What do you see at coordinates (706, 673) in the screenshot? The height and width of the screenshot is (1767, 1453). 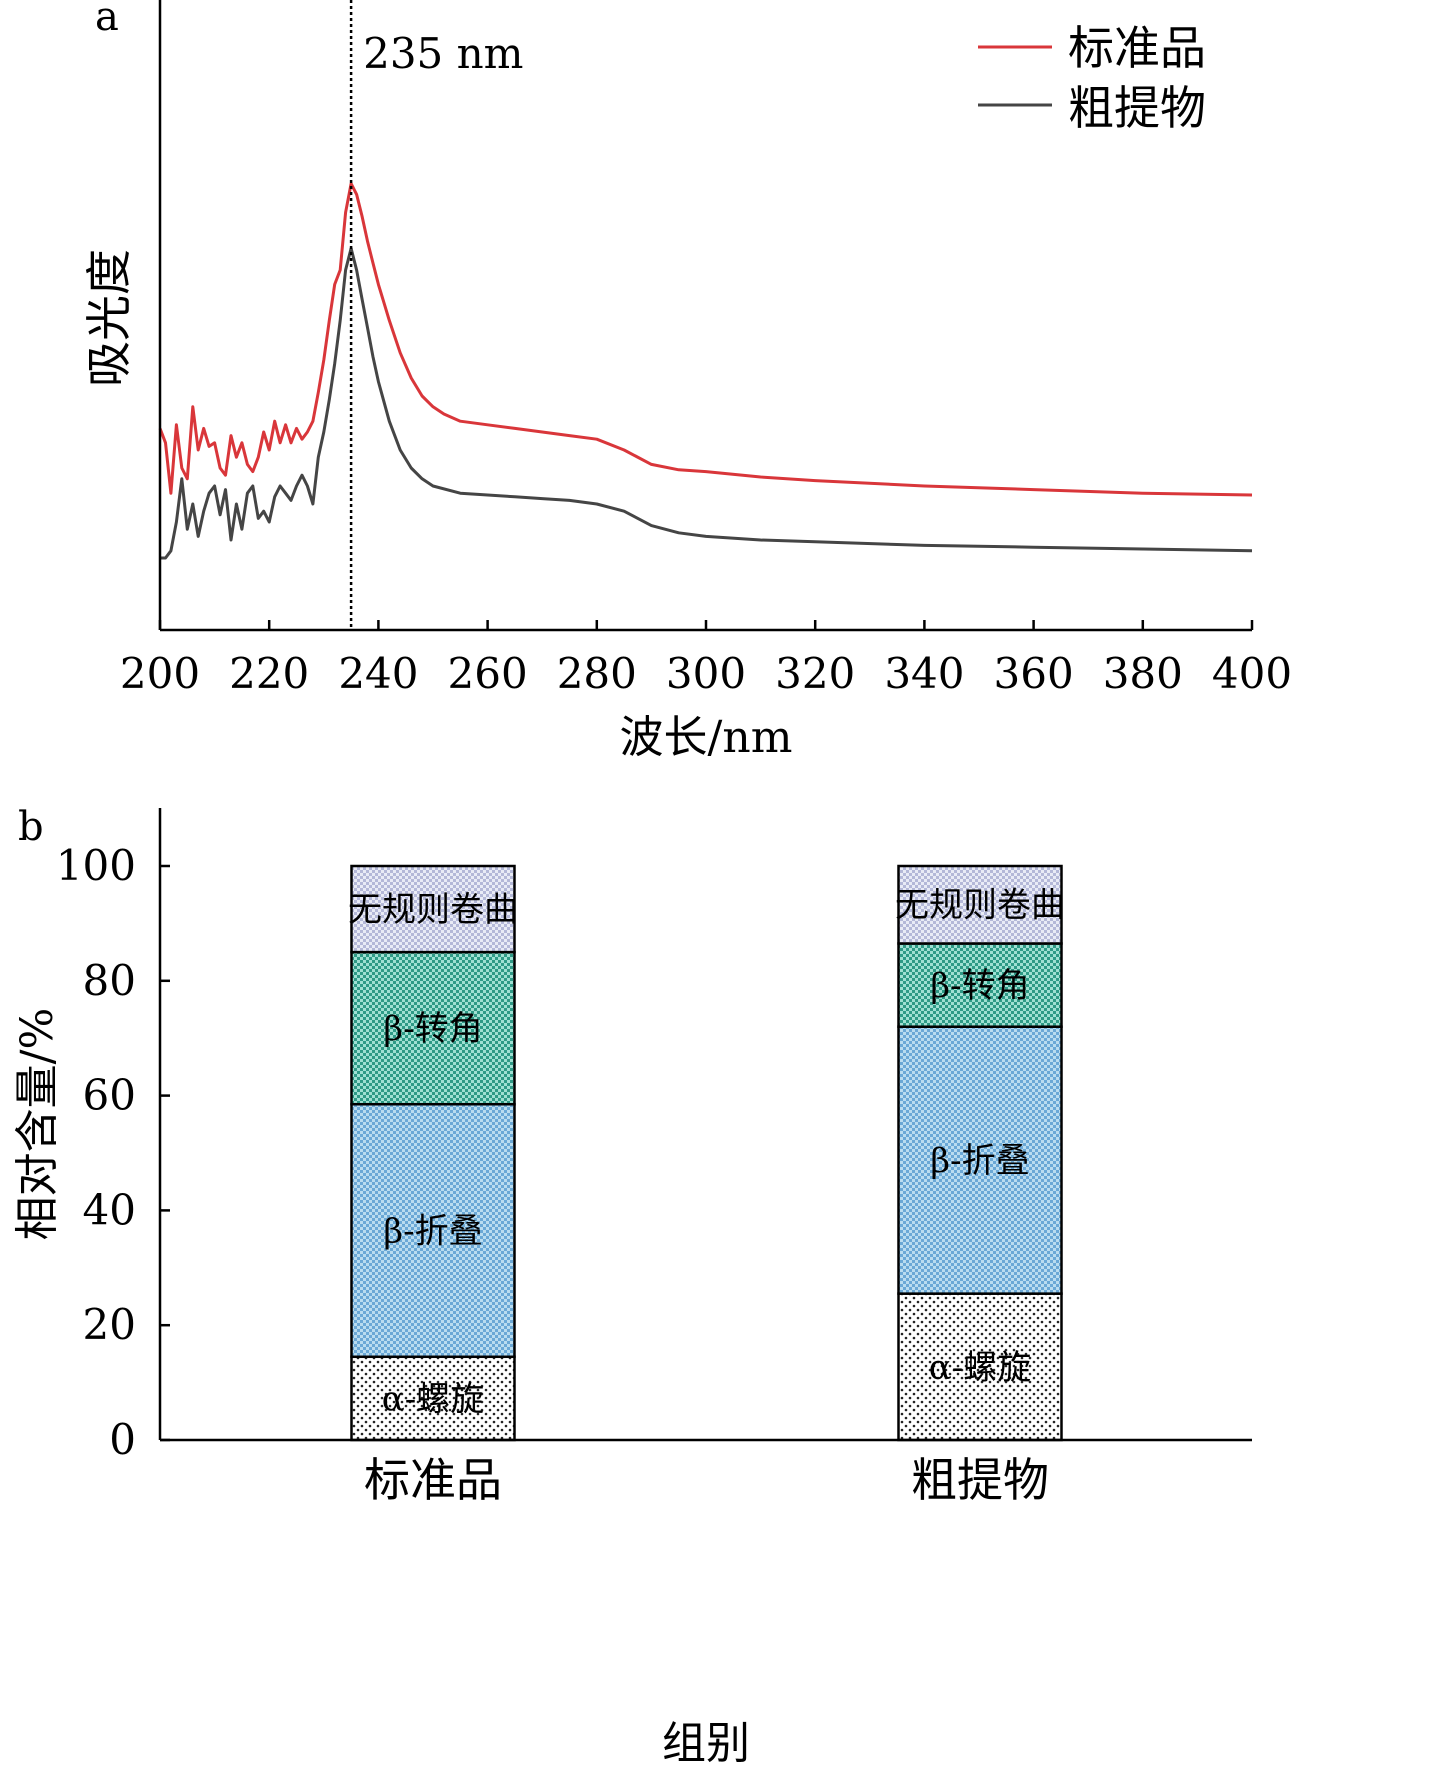 I see `x-tick-label: 300` at bounding box center [706, 673].